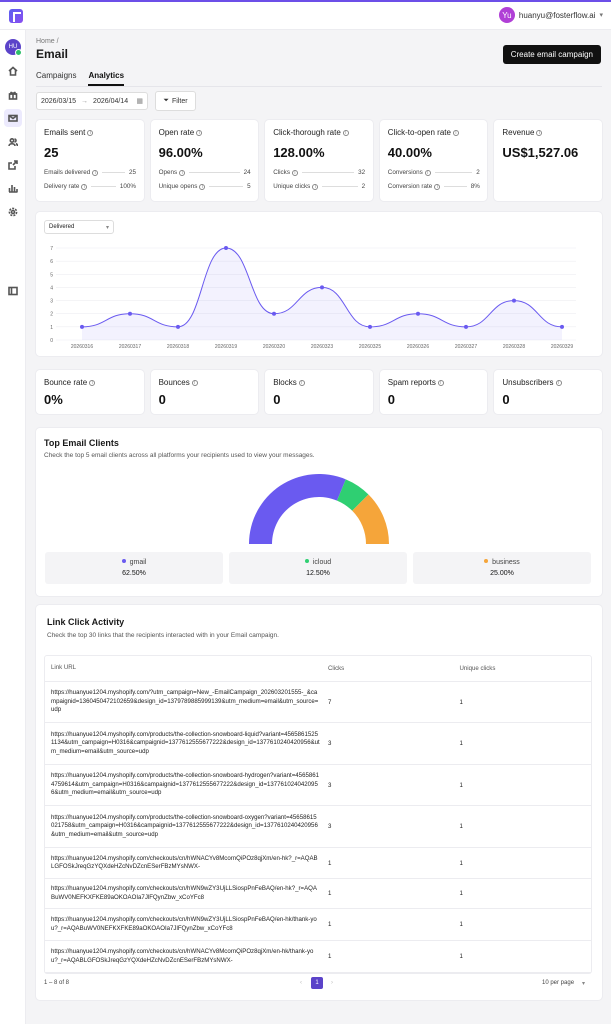 The height and width of the screenshot is (1024, 611). What do you see at coordinates (90, 392) in the screenshot?
I see `stat-card: Bounce rate i 0%` at bounding box center [90, 392].